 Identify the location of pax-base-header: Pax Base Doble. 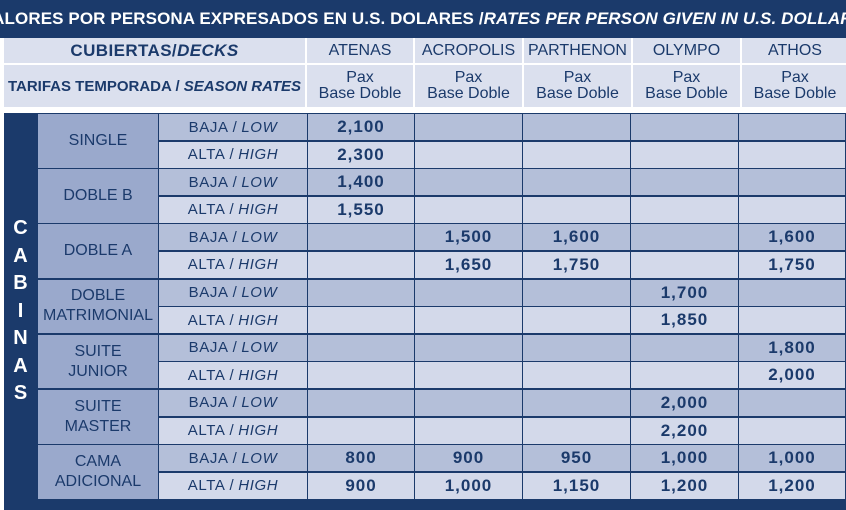
(794, 86).